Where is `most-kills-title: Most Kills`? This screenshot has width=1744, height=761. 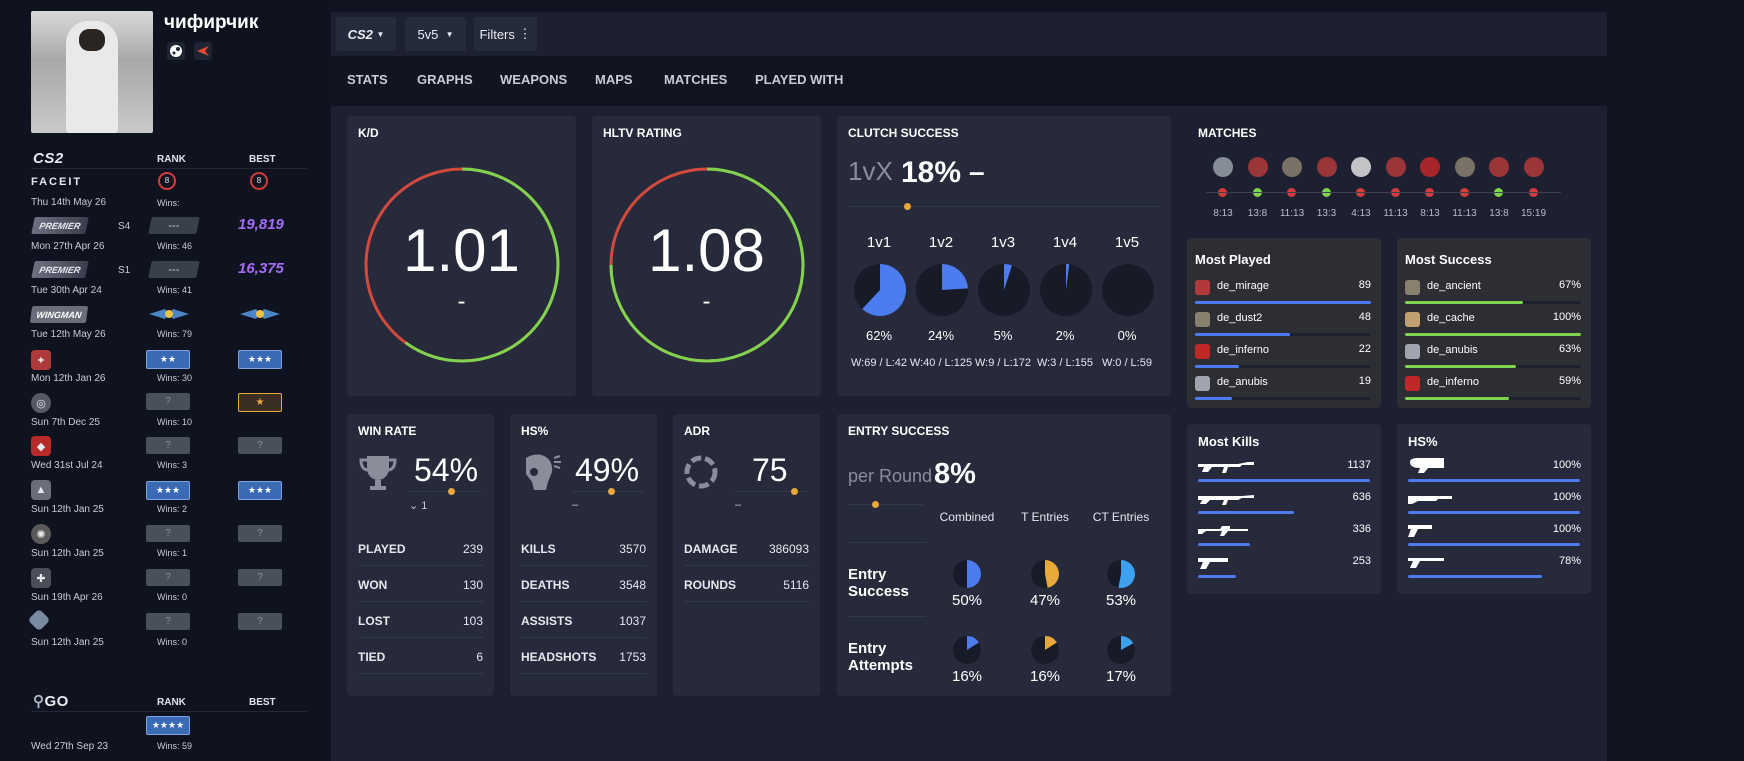 most-kills-title: Most Kills is located at coordinates (1229, 441).